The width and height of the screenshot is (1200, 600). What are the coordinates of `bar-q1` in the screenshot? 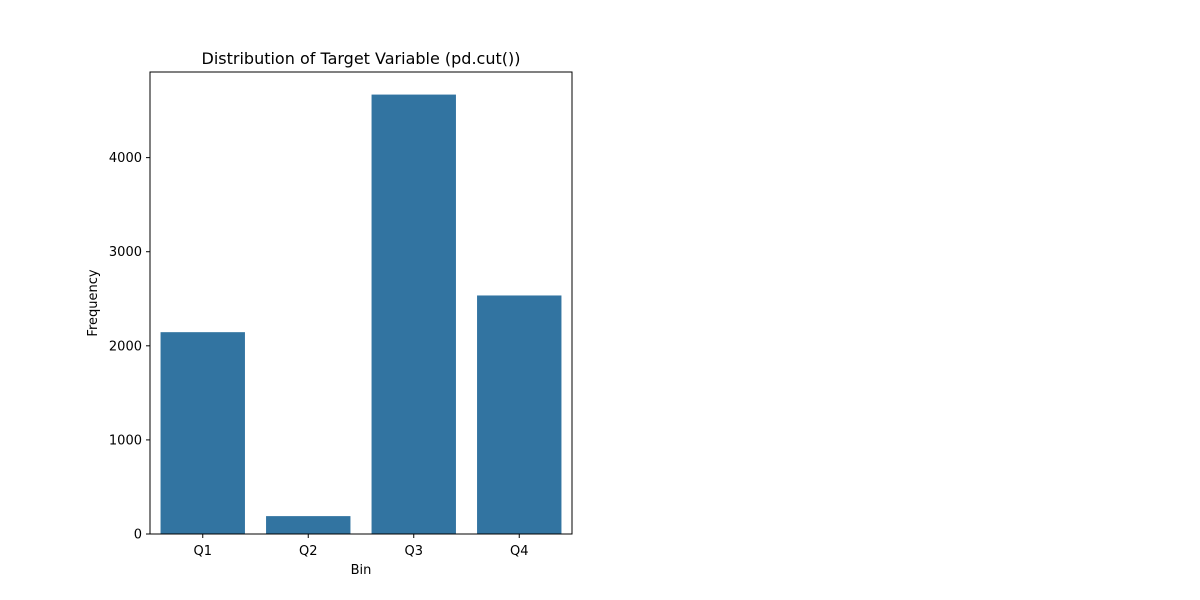 It's located at (202, 433).